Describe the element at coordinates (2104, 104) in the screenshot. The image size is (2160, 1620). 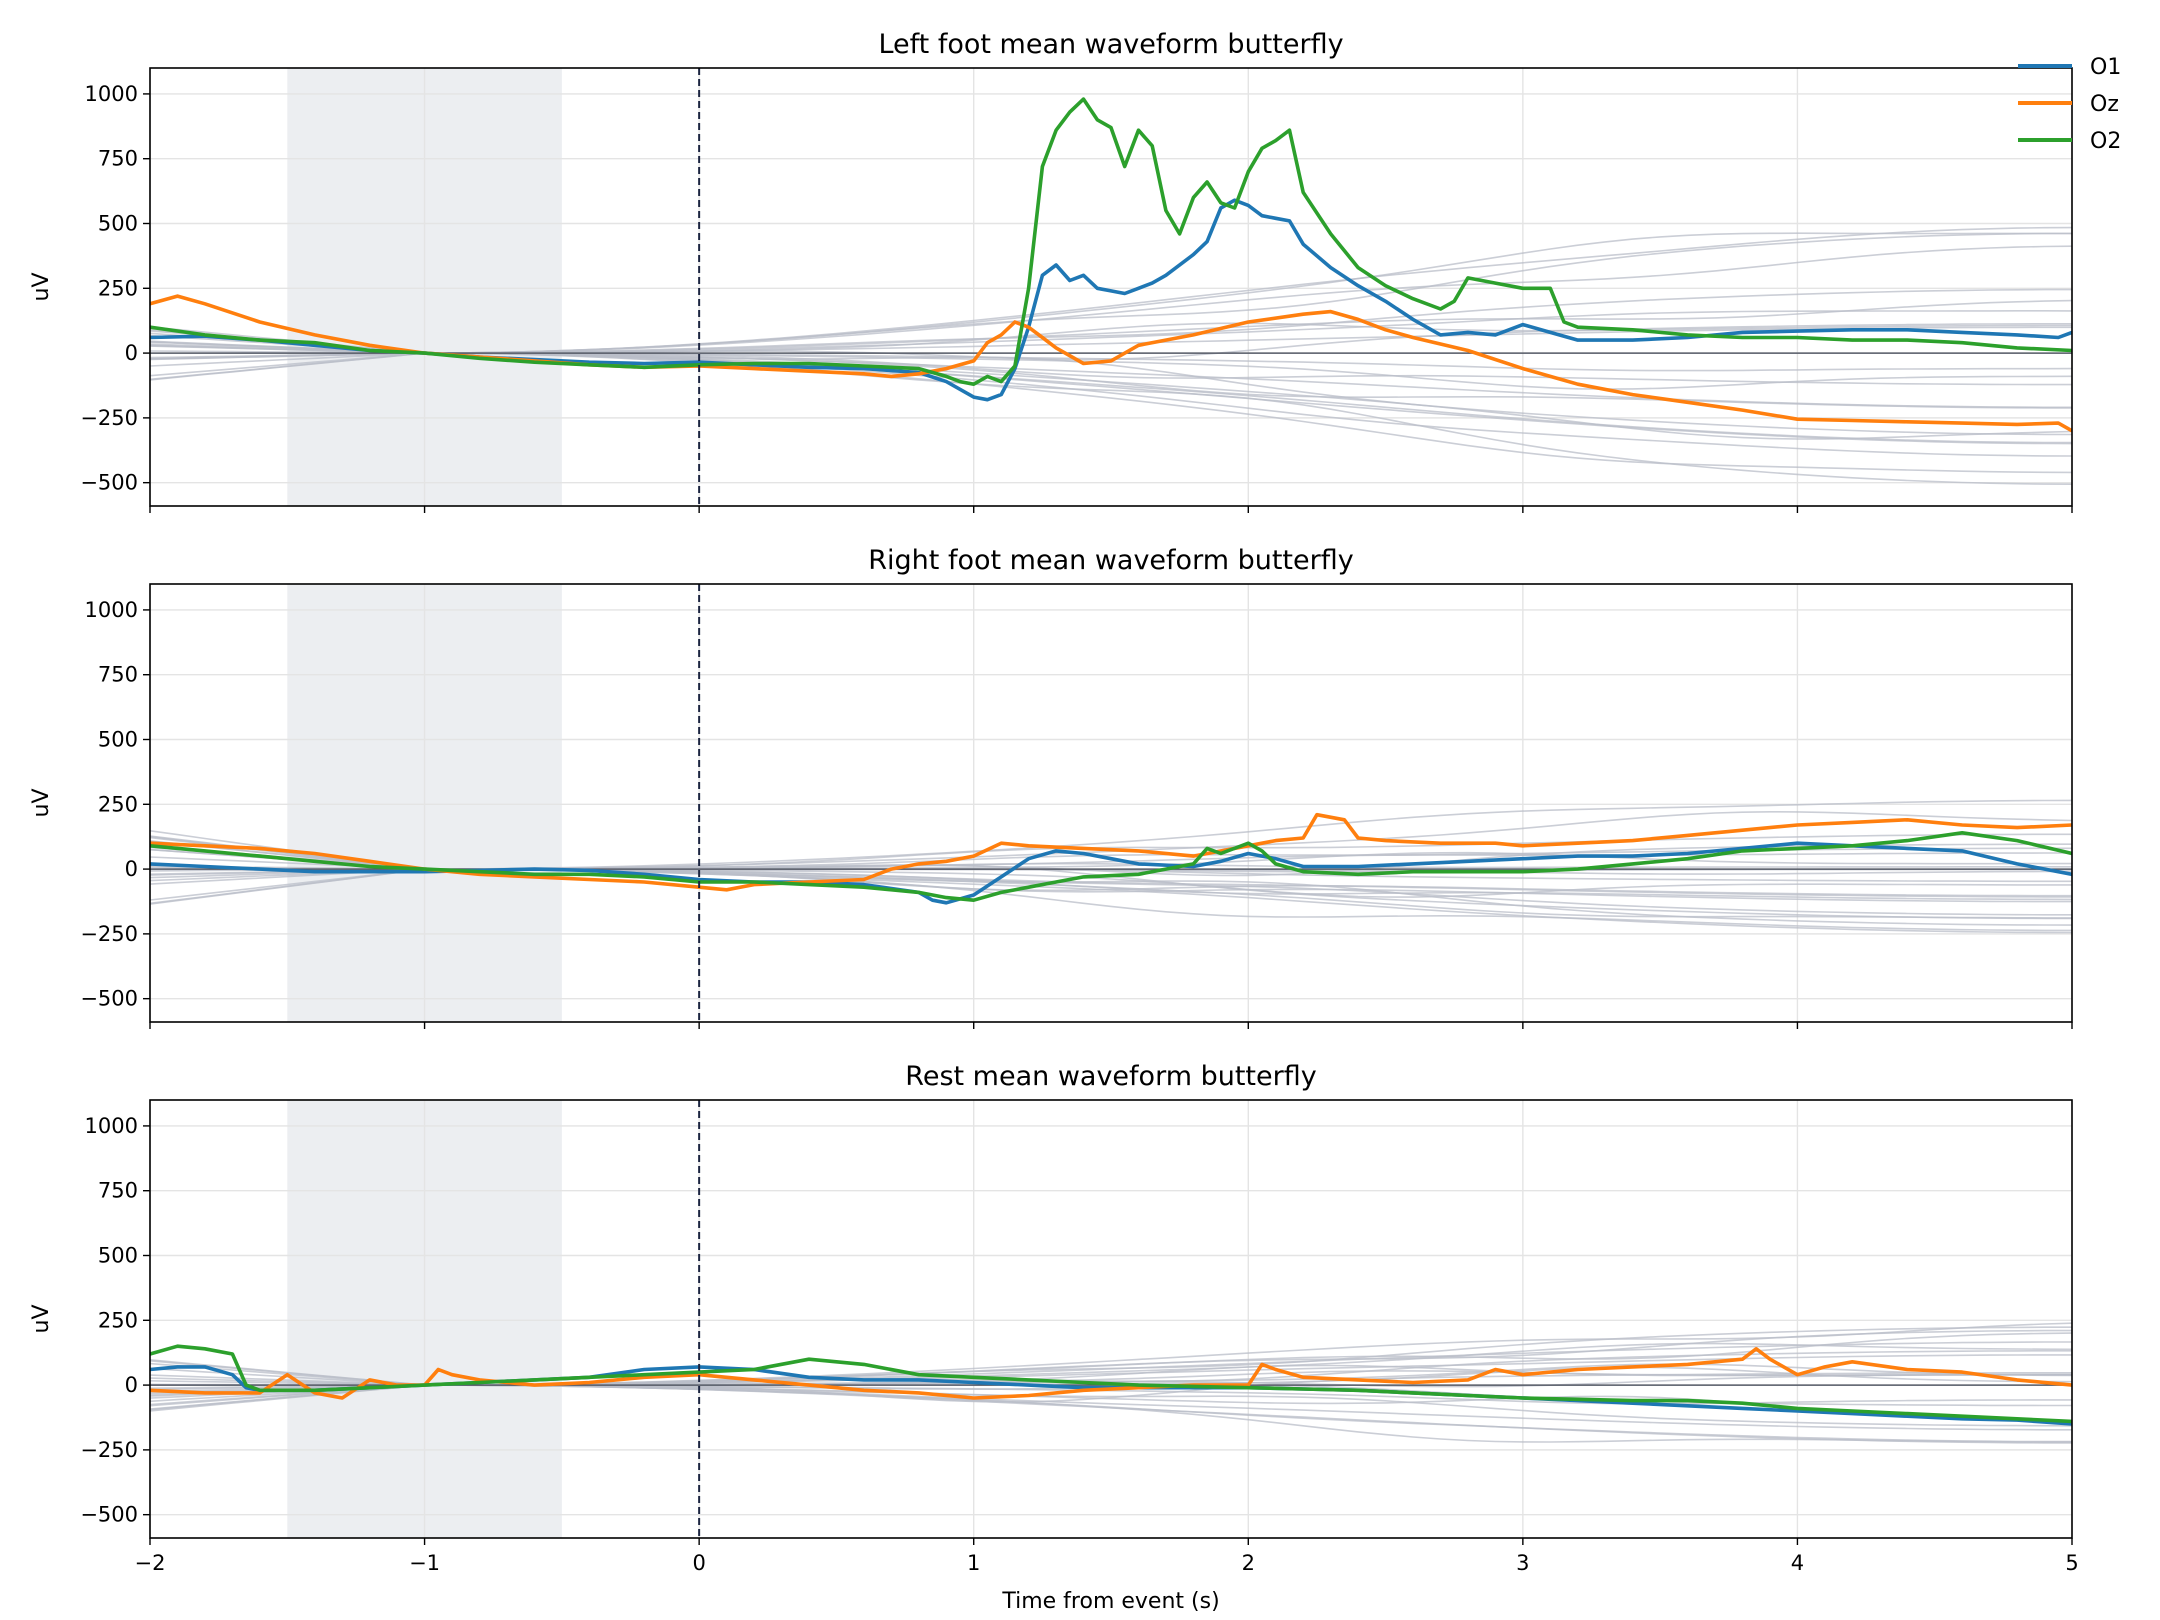
I see `legend-label-oz: Oz` at that location.